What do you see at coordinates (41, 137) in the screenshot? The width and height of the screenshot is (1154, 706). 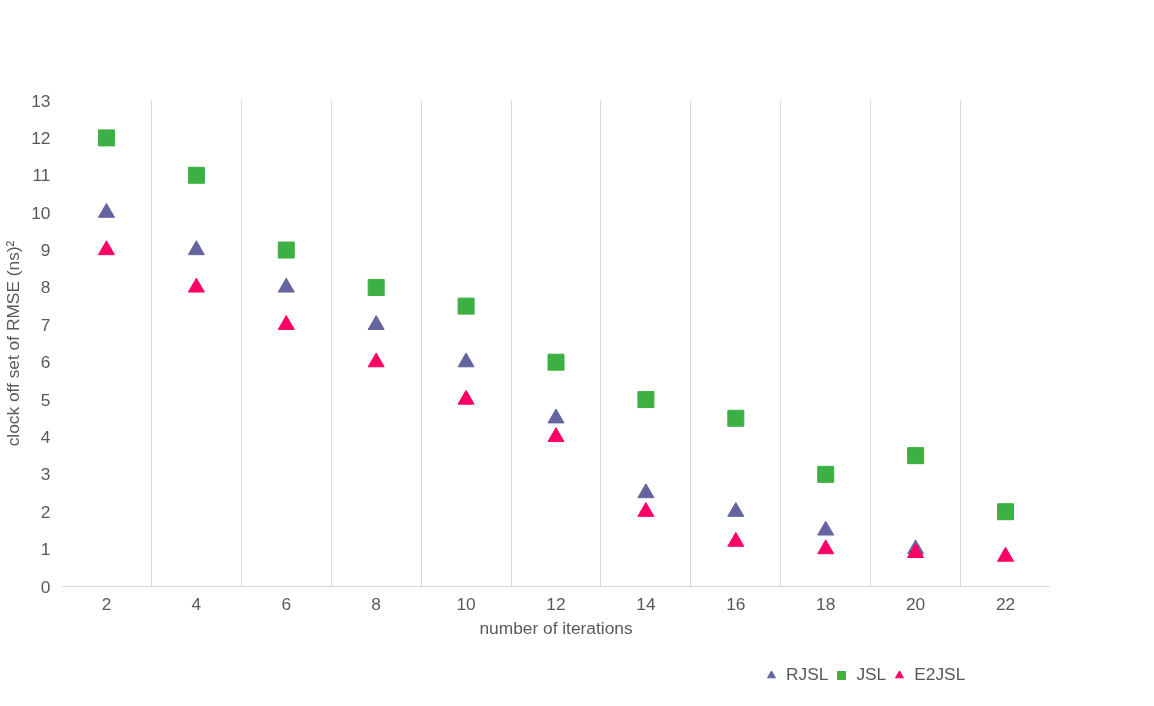 I see `y-tick-label: 12` at bounding box center [41, 137].